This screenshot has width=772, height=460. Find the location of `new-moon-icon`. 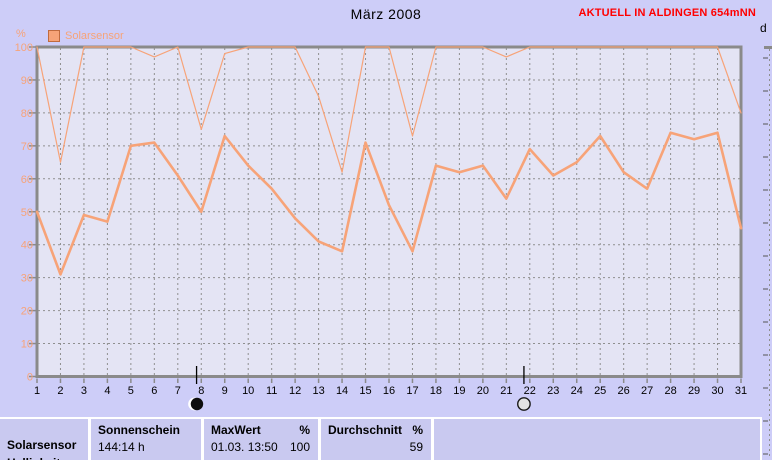

new-moon-icon is located at coordinates (197, 404).